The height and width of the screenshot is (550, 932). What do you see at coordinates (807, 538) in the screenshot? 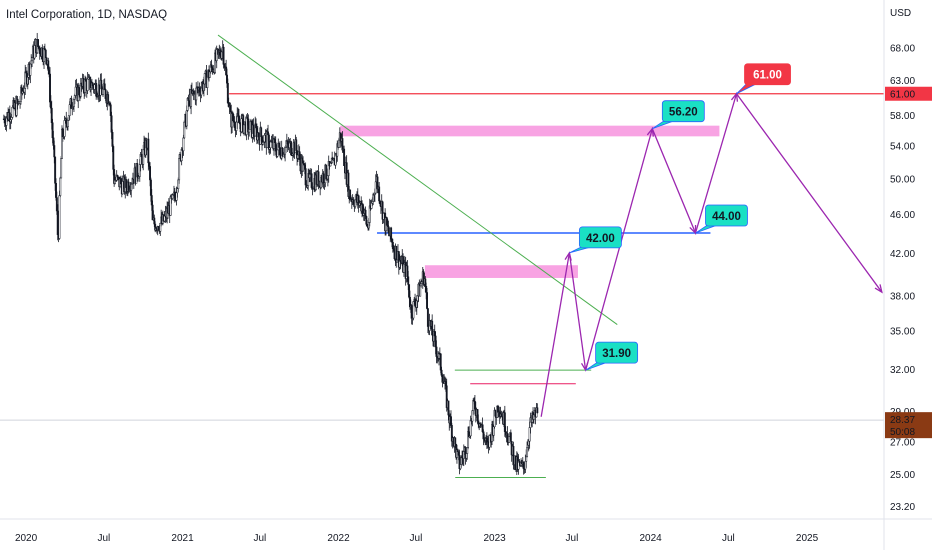
I see `time-tick: 2025` at bounding box center [807, 538].